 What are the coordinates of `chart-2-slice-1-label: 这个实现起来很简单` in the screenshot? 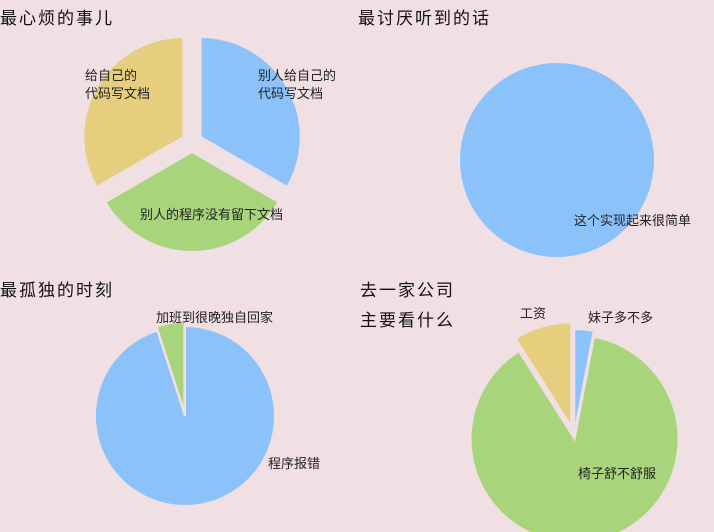 It's located at (632, 221).